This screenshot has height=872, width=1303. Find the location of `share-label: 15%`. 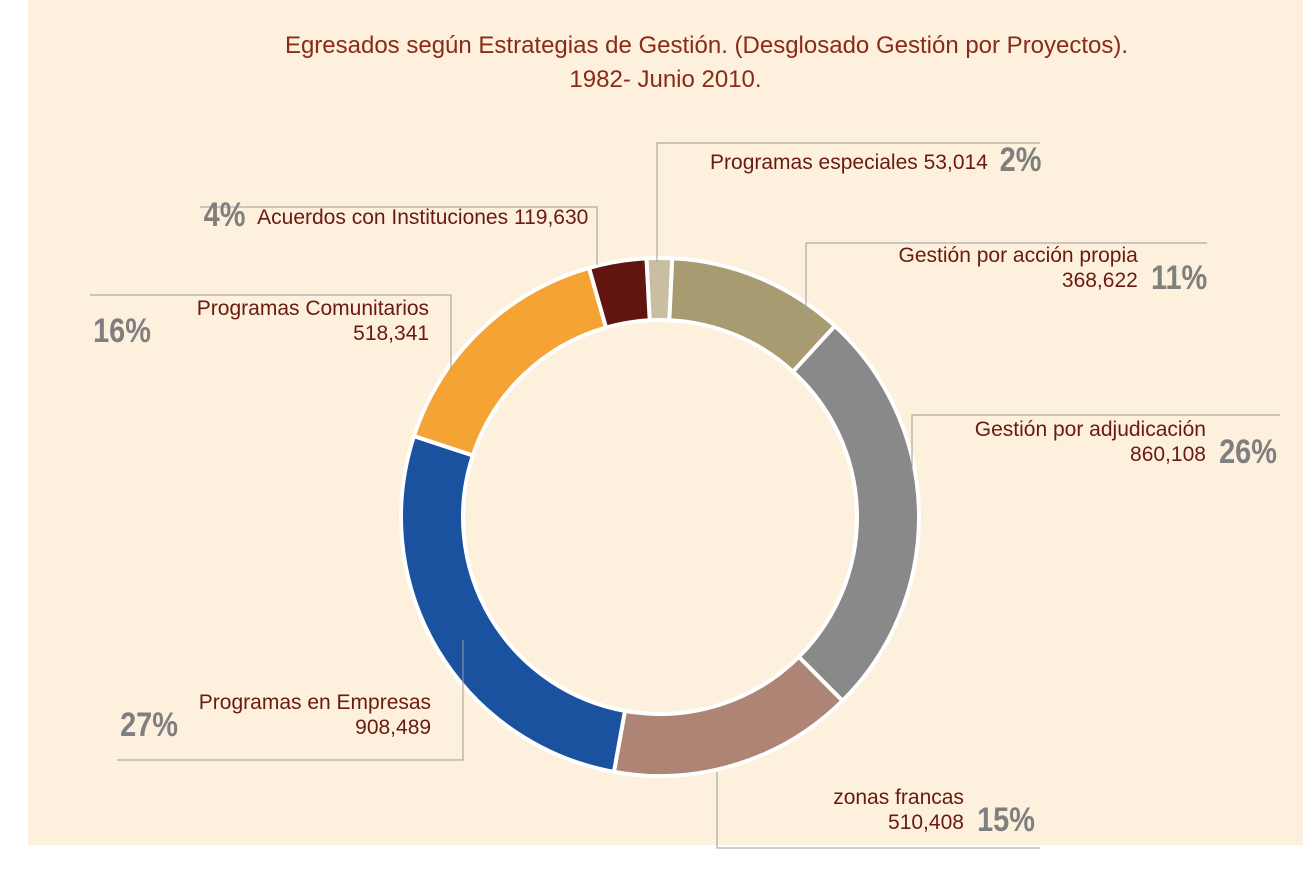

share-label: 15% is located at coordinates (1006, 820).